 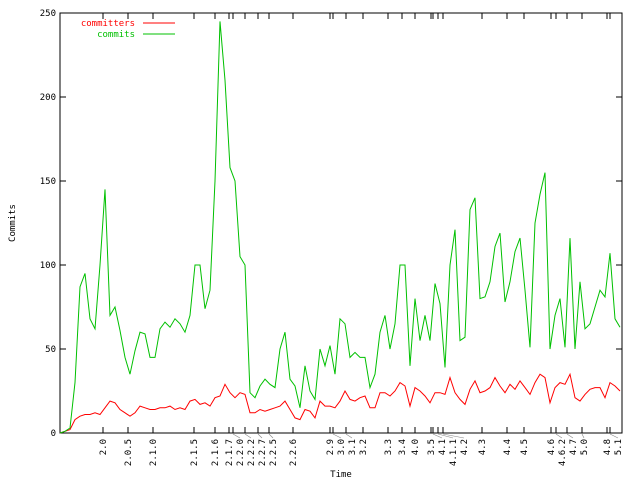 I want to click on x-tick-label: 4.6, so click(x=552, y=447).